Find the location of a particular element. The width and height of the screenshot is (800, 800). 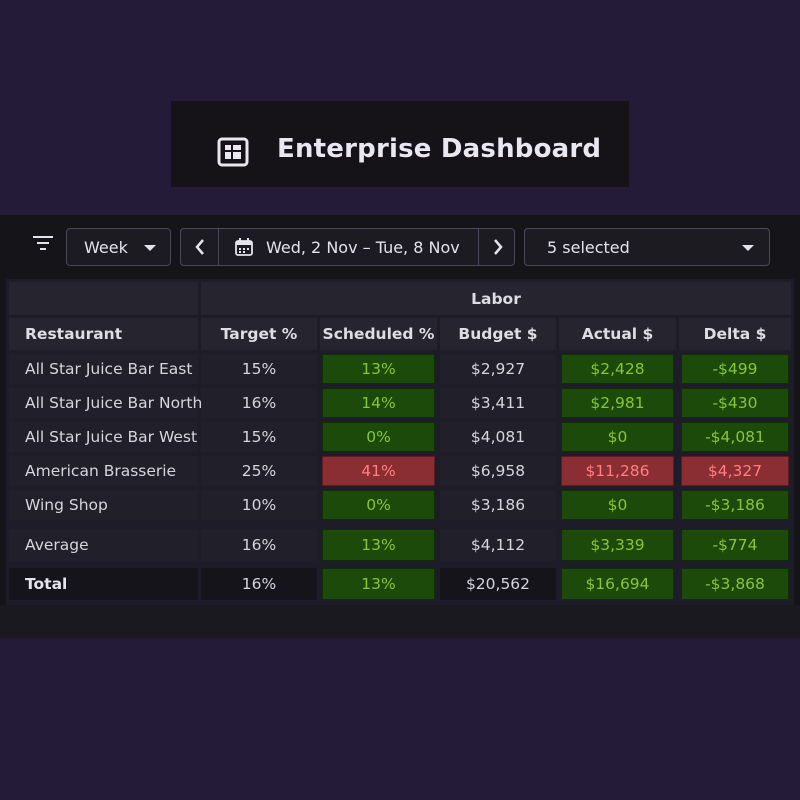

table-row-1-budget: $3,411 is located at coordinates (498, 403).